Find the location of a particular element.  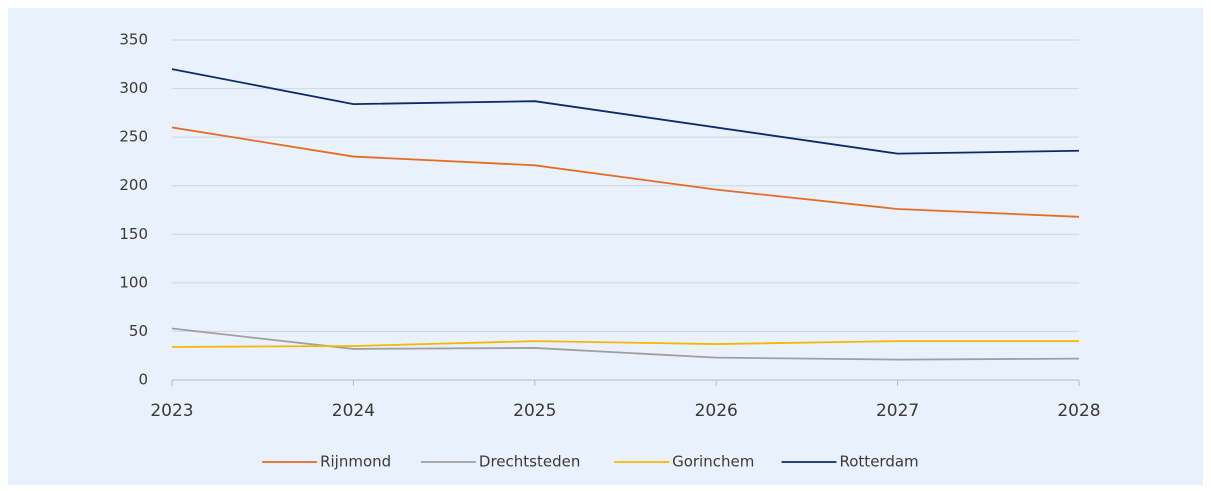

legend-label: Rijnmond is located at coordinates (355, 462).